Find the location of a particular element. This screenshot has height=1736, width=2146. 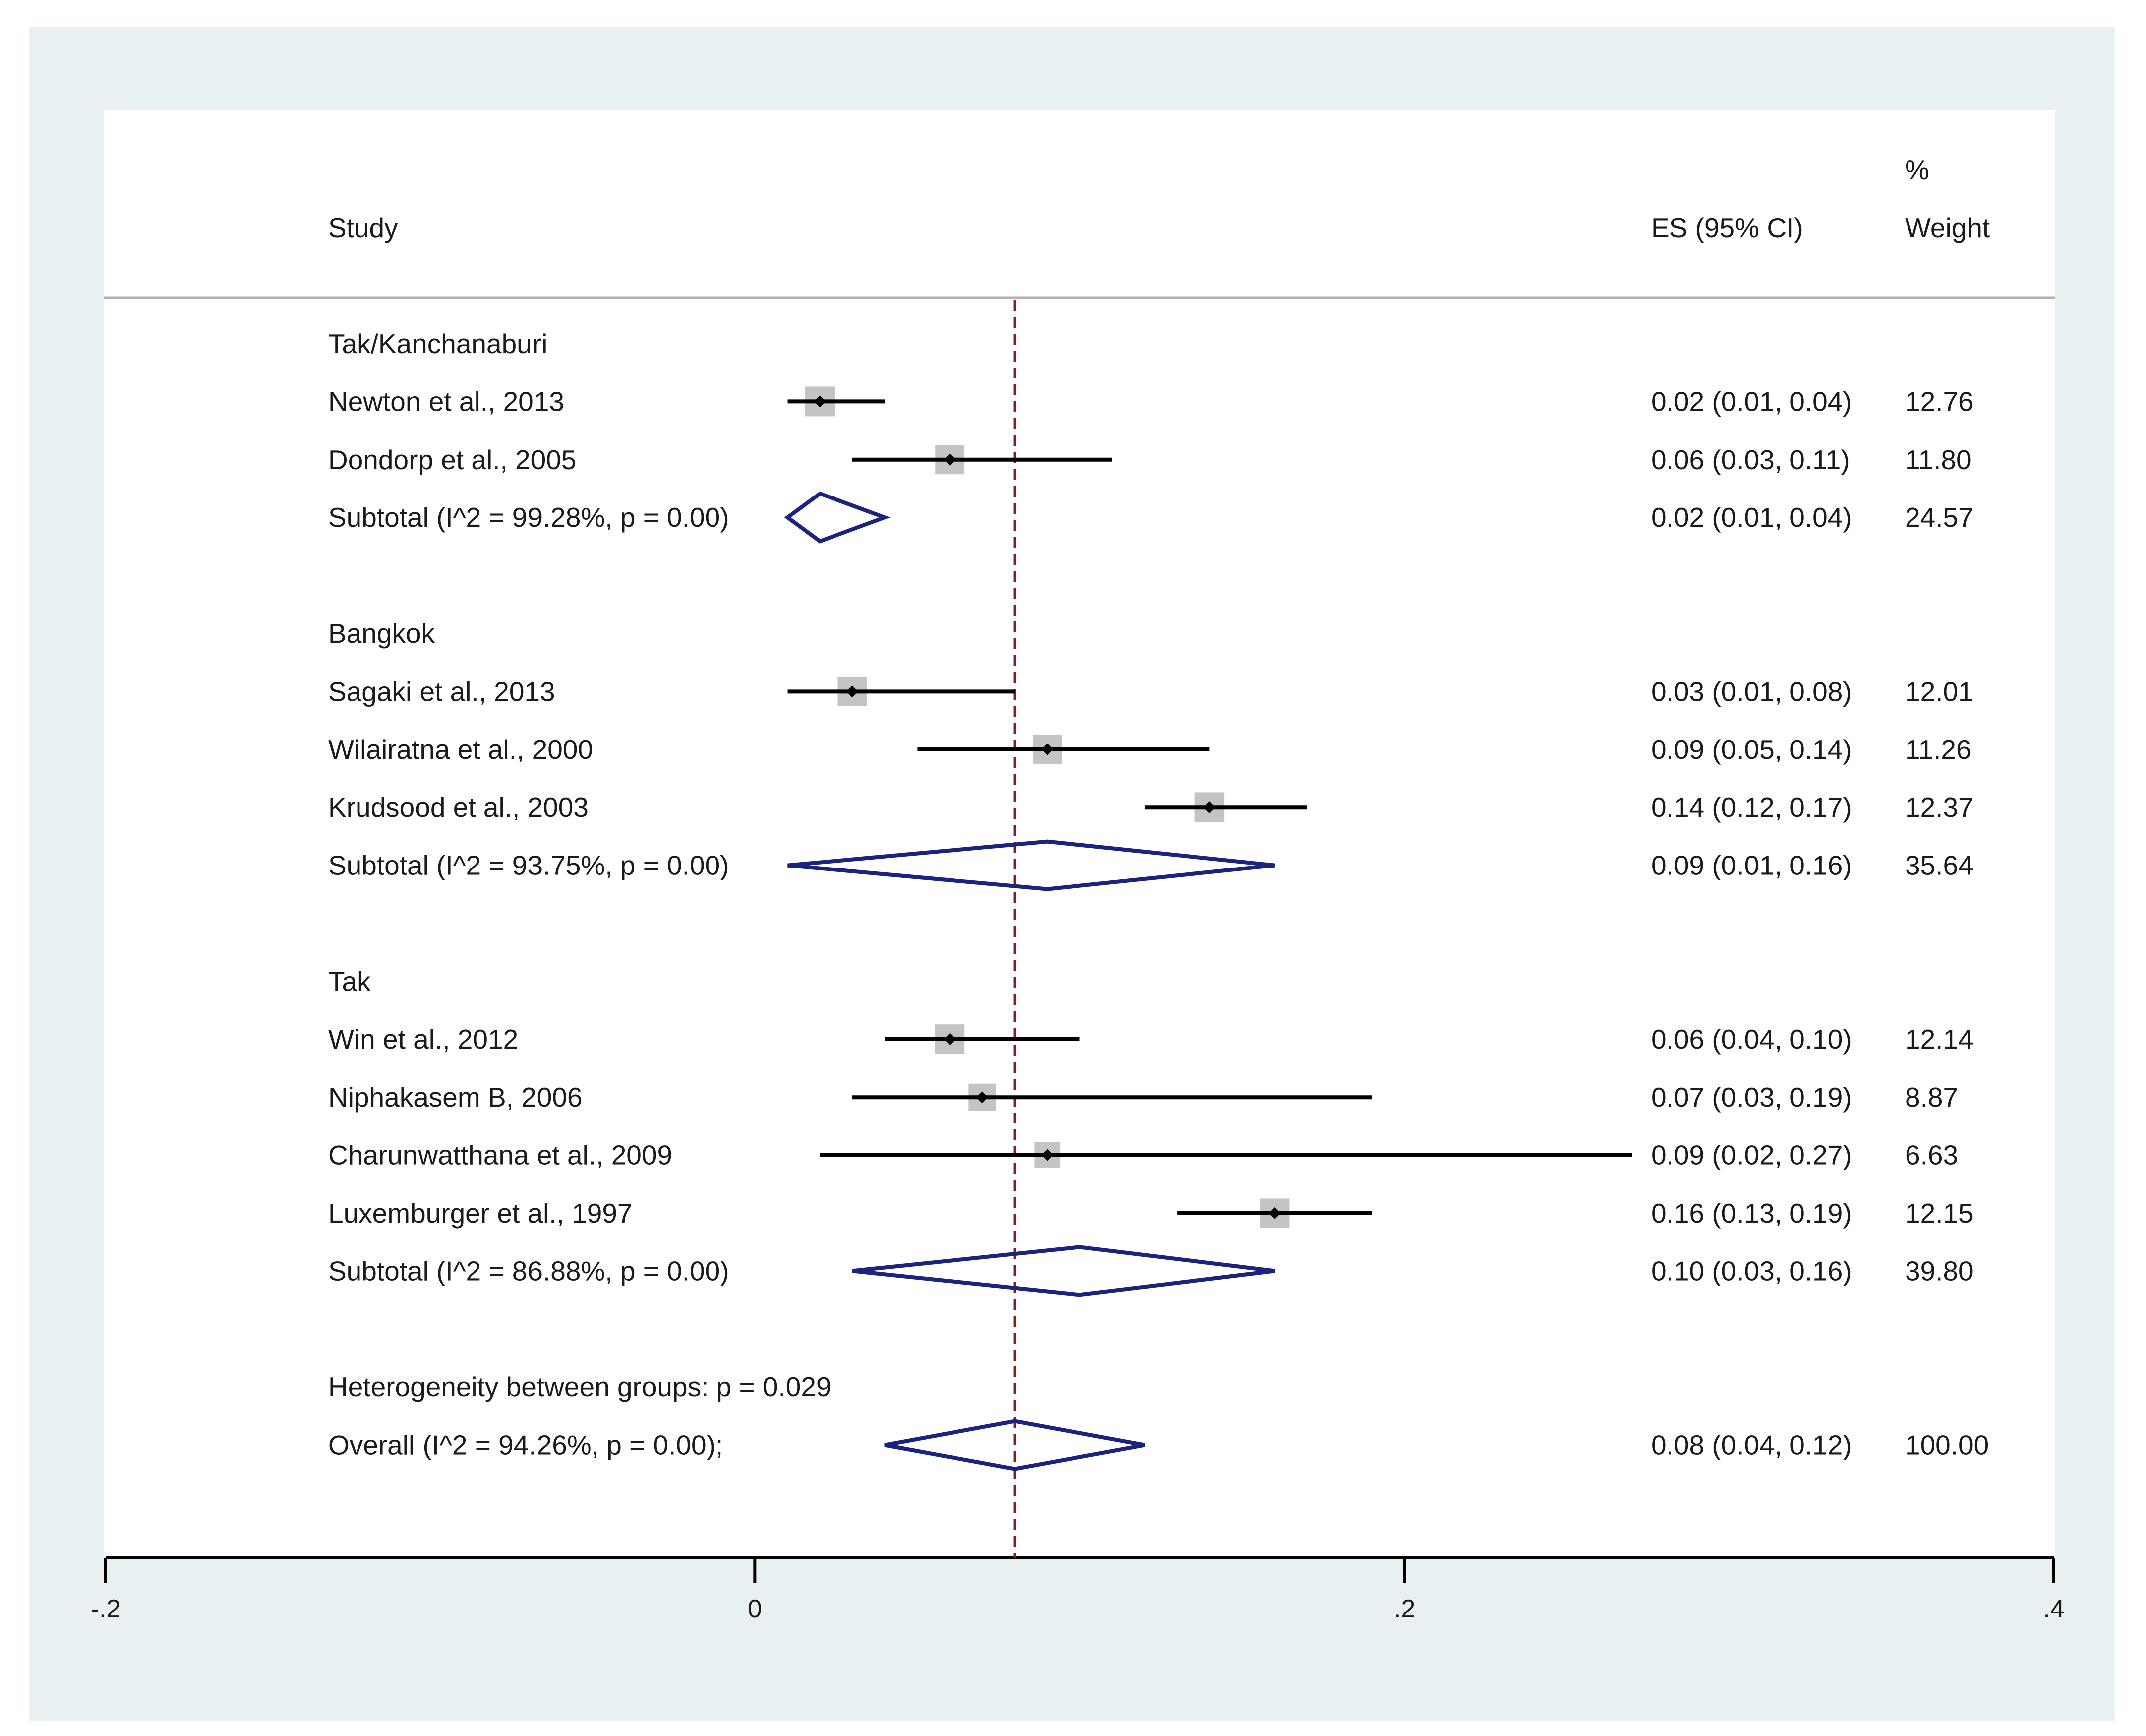

study-label: Krudsood et al., 2003 is located at coordinates (458, 807).